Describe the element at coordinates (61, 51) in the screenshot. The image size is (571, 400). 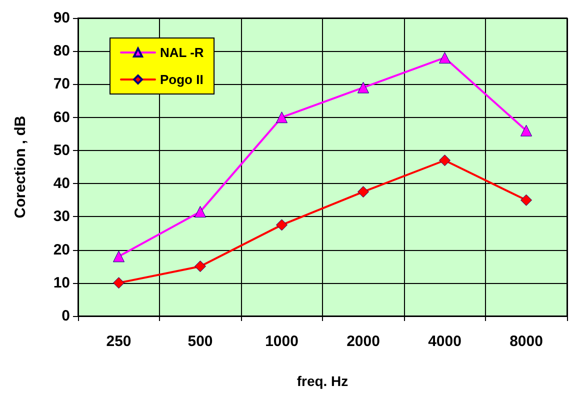
I see `y-tick-label: 80` at that location.